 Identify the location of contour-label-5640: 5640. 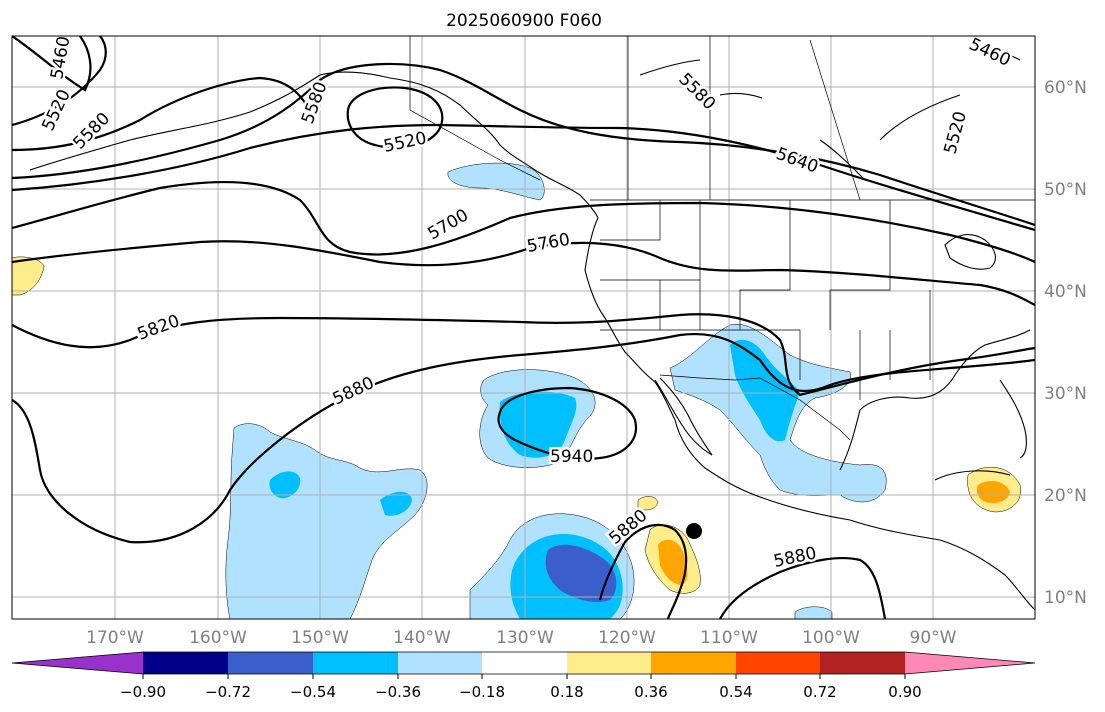
(796, 161).